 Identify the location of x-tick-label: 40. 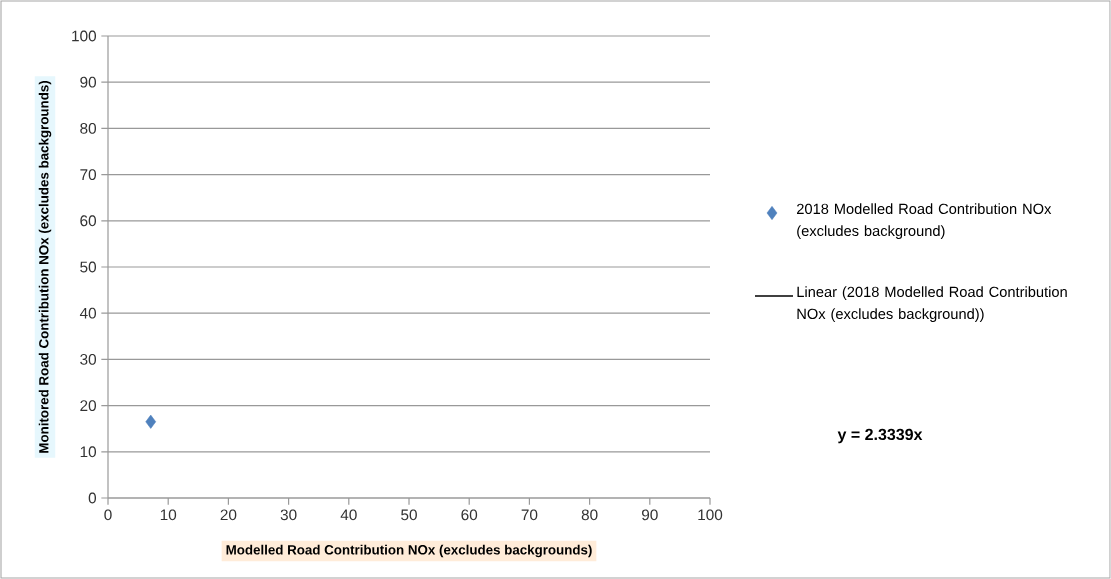
(348, 515).